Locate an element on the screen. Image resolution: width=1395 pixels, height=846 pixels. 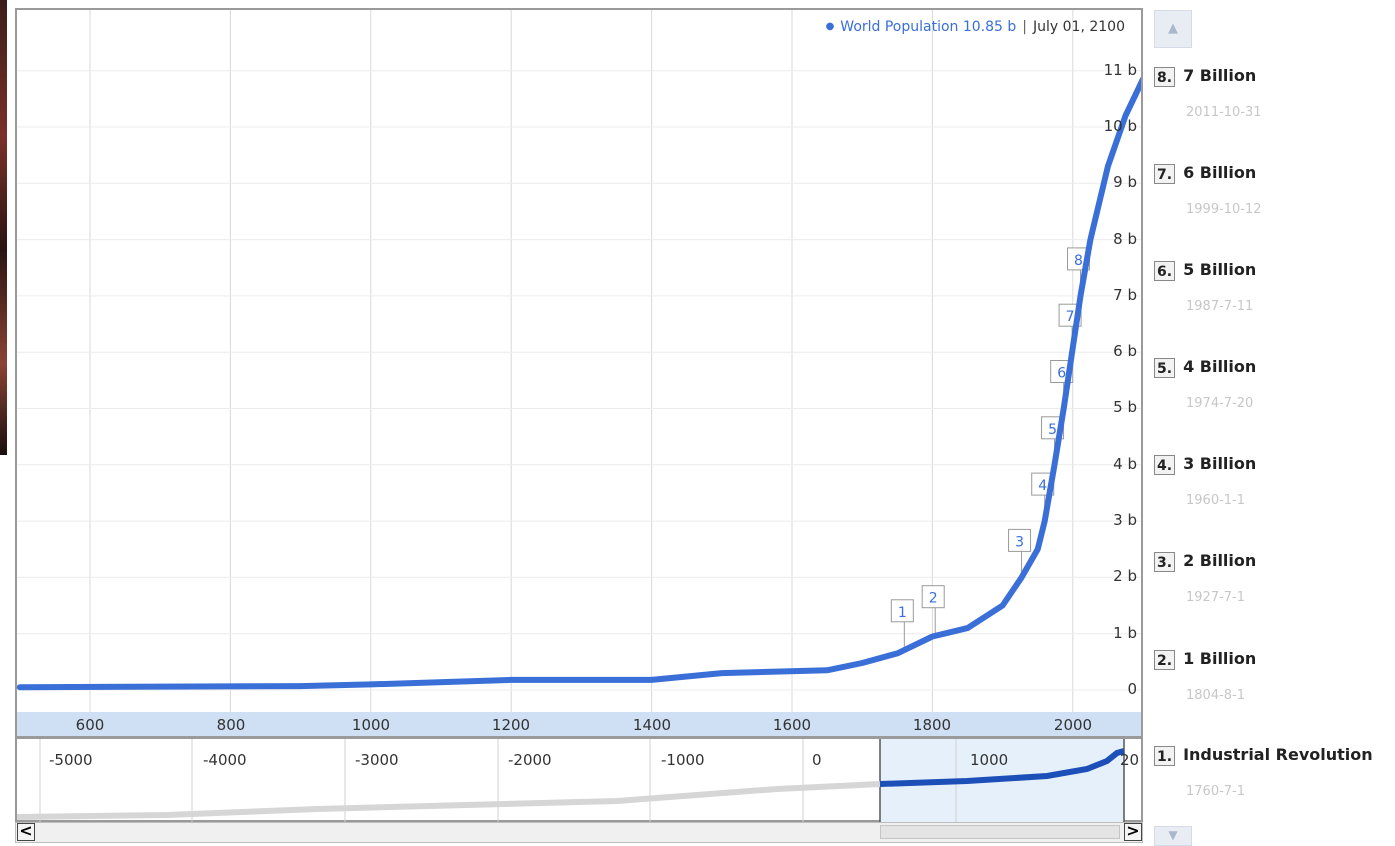
annotation-key: 7. is located at coordinates (1165, 174).